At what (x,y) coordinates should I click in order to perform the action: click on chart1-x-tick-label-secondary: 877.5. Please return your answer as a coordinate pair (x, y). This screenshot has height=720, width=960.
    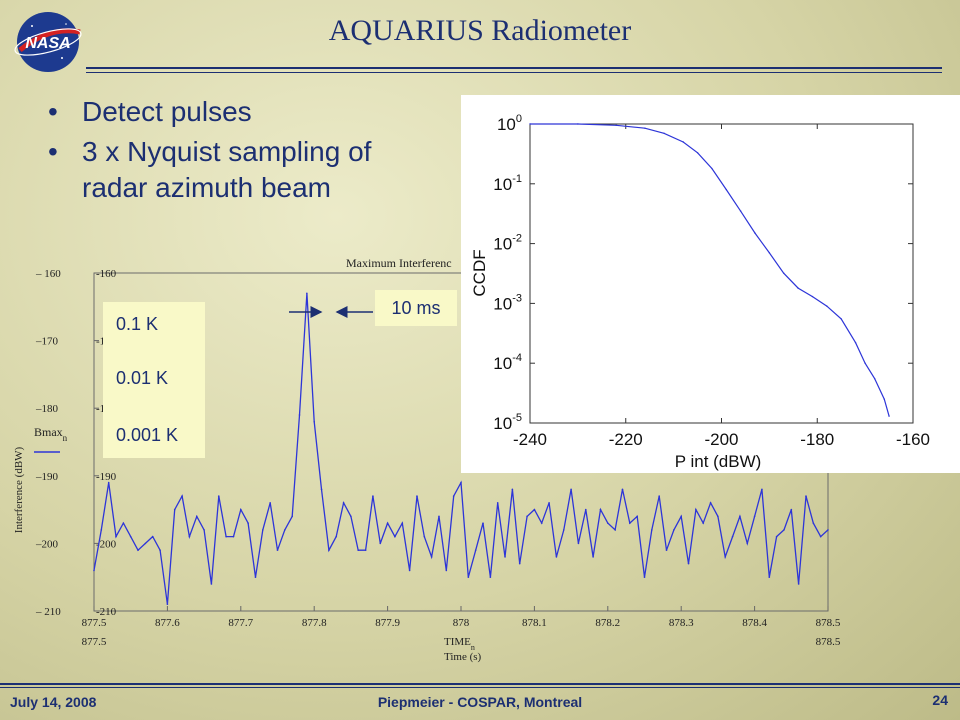
    Looking at the image, I should click on (94, 642).